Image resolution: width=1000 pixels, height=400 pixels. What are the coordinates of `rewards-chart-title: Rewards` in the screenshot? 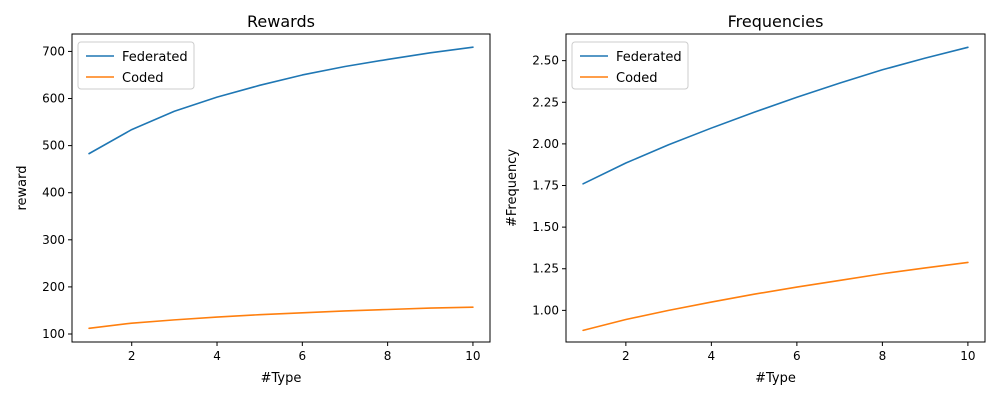 It's located at (281, 21).